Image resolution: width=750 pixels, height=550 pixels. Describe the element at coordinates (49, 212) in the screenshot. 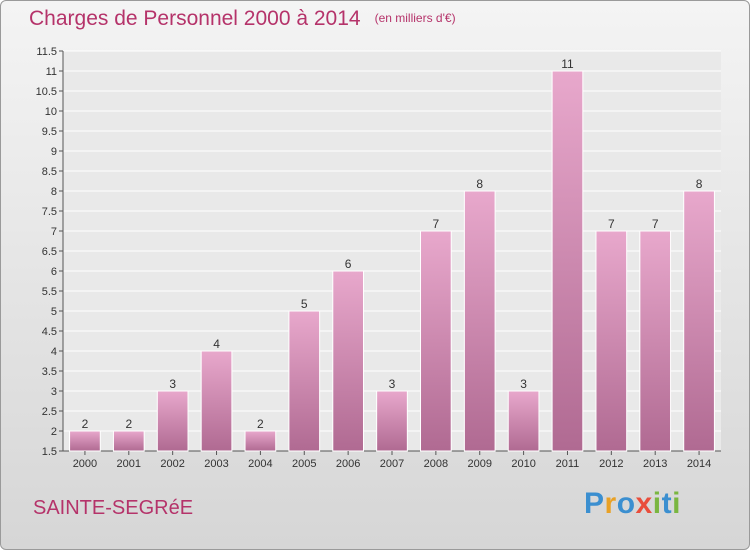

I see `y-tick-label: 7.5` at that location.